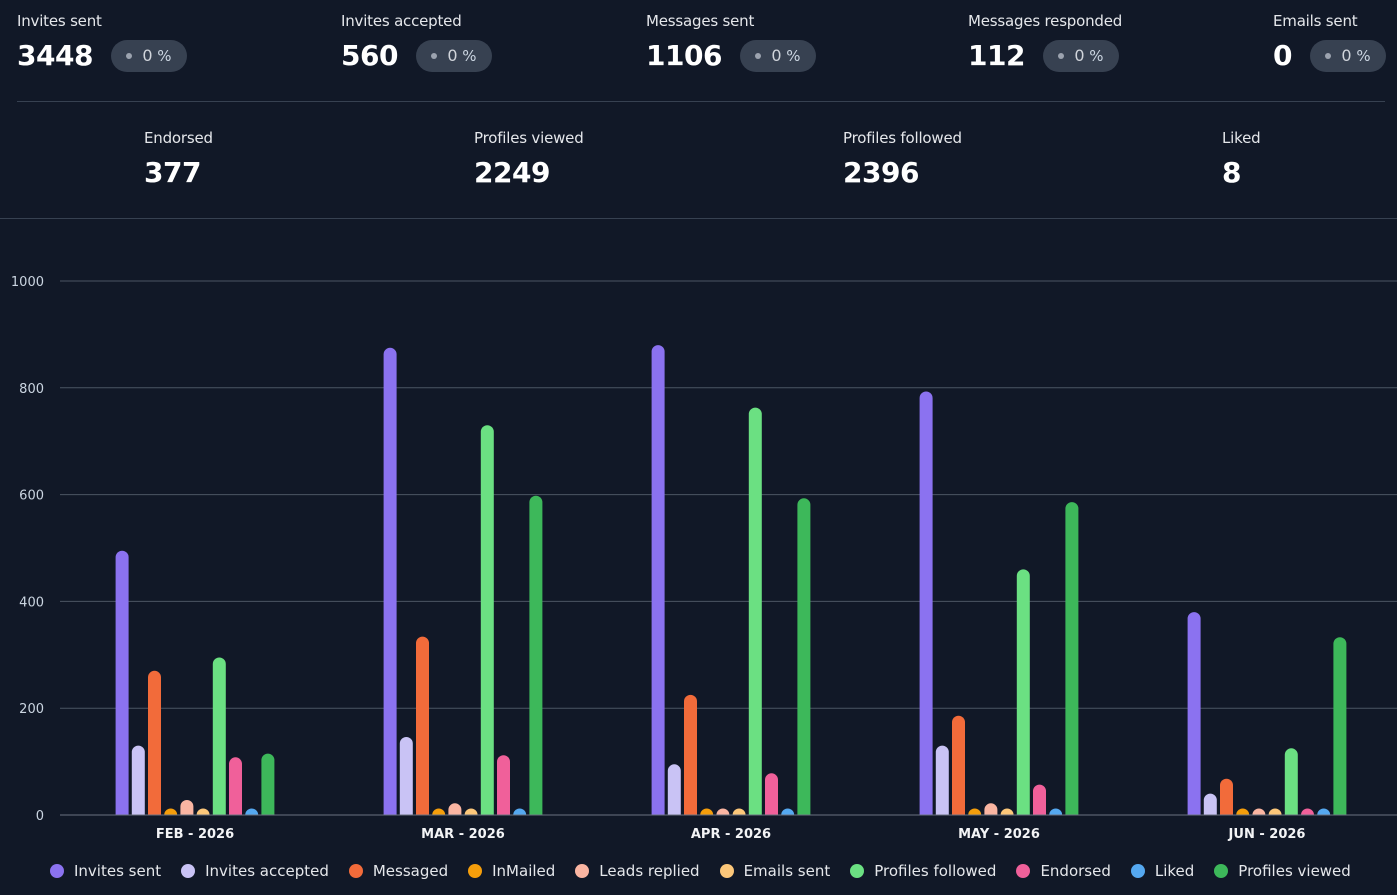 This screenshot has height=895, width=1397. I want to click on stat-profiles-followed: Profiles followed 2396, so click(902, 159).